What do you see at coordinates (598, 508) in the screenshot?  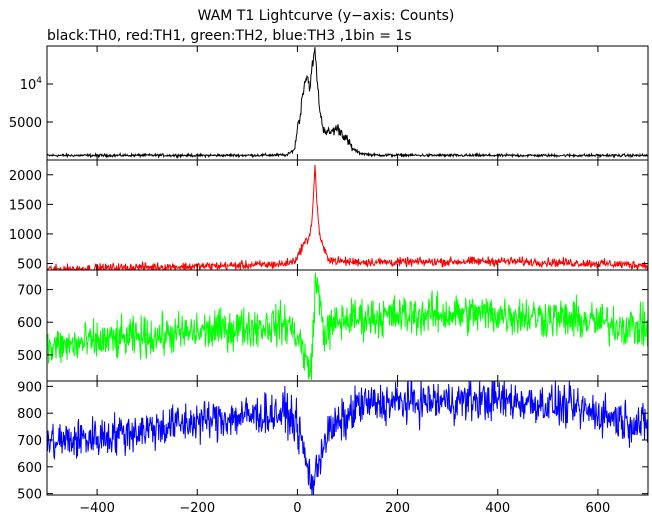 I see `x-tick-label: 600` at bounding box center [598, 508].